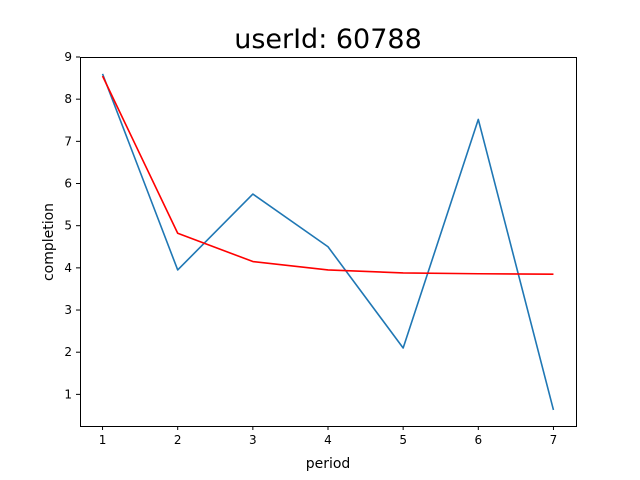 This screenshot has width=640, height=480. I want to click on x-tick-label: 6, so click(478, 440).